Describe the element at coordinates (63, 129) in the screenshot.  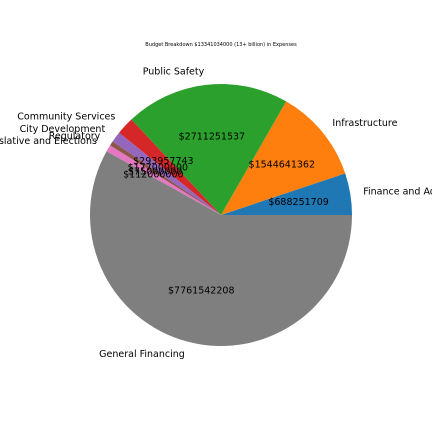
I see `slice-label-city-development: City Development` at that location.